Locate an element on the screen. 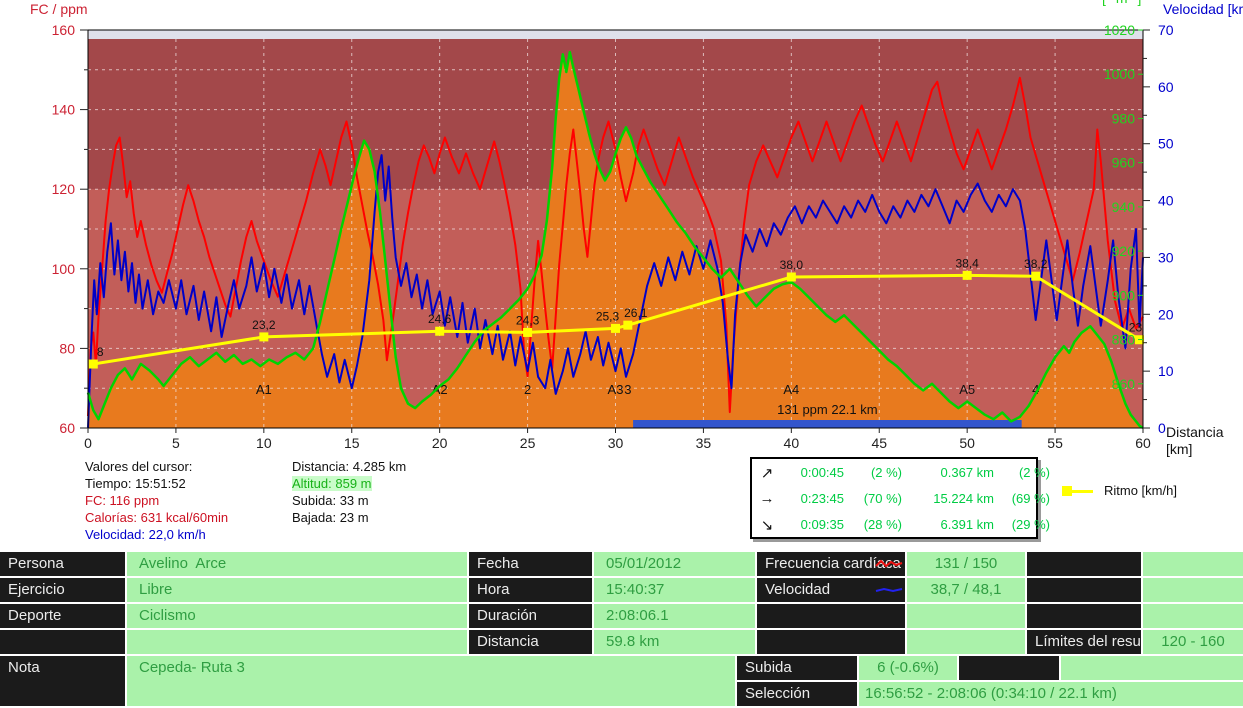  duracion-label: Duración is located at coordinates (530, 616).